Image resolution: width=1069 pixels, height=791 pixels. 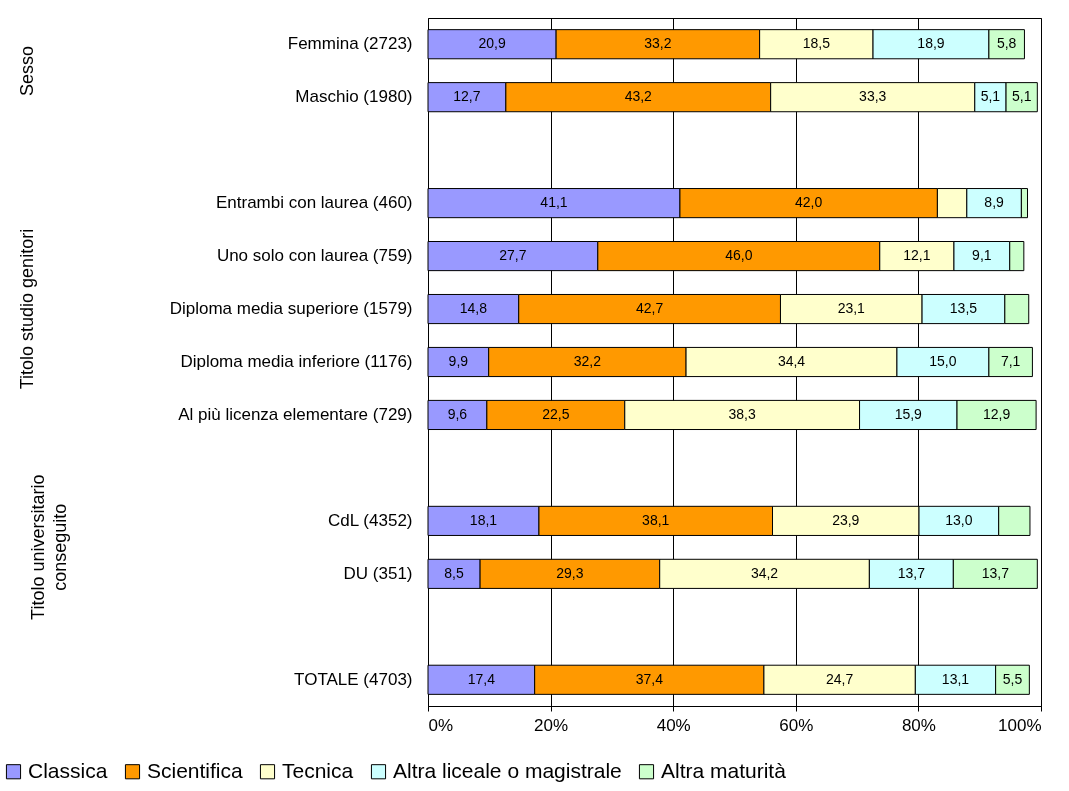 I want to click on y-tick-label: Al più licenza elementare (729), so click(x=295, y=414).